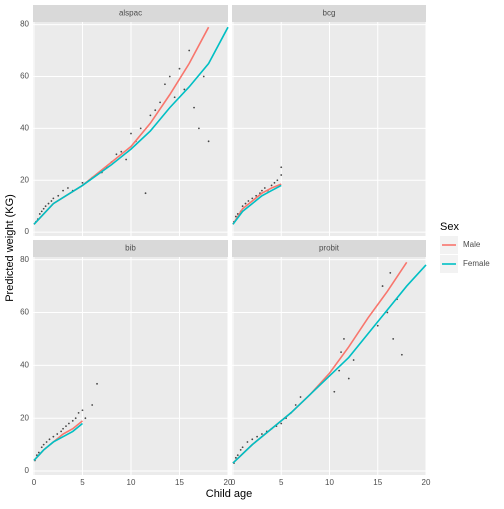 The image size is (504, 509). I want to click on legend-label: Male, so click(472, 244).